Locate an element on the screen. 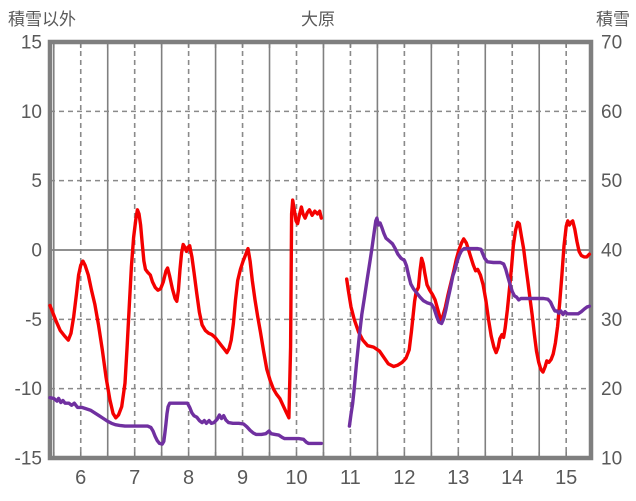 This screenshot has height=501, width=636. left-axis-tick-label: 15 is located at coordinates (31, 43).